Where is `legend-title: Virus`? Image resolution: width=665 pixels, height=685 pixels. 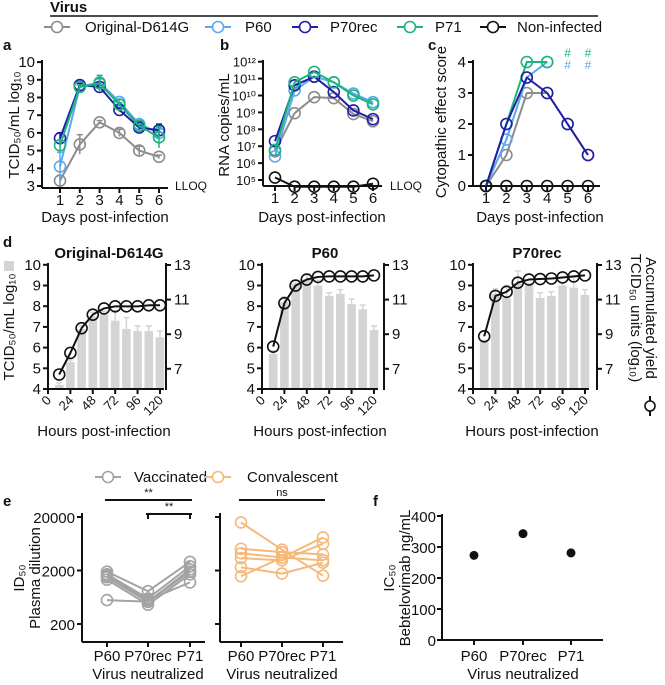
legend-title: Virus is located at coordinates (68, 8).